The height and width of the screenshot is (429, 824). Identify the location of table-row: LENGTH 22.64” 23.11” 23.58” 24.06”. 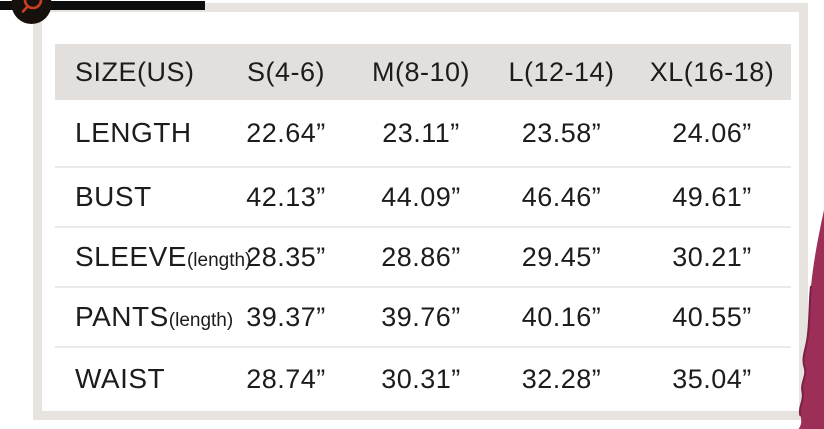
(423, 133).